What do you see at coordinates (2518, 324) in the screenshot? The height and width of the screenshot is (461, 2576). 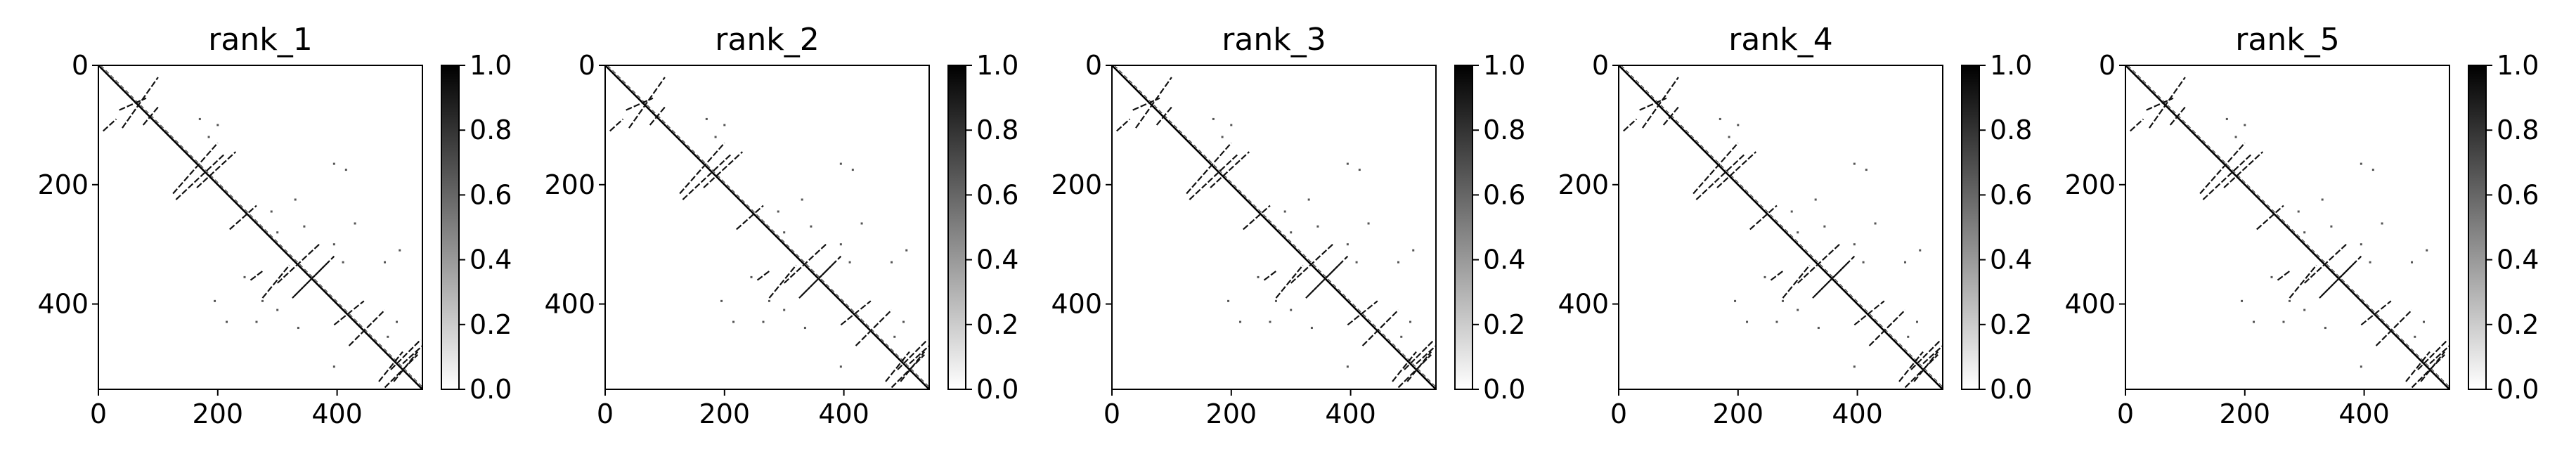 I see `colorbar-tick-label: 0.2` at bounding box center [2518, 324].